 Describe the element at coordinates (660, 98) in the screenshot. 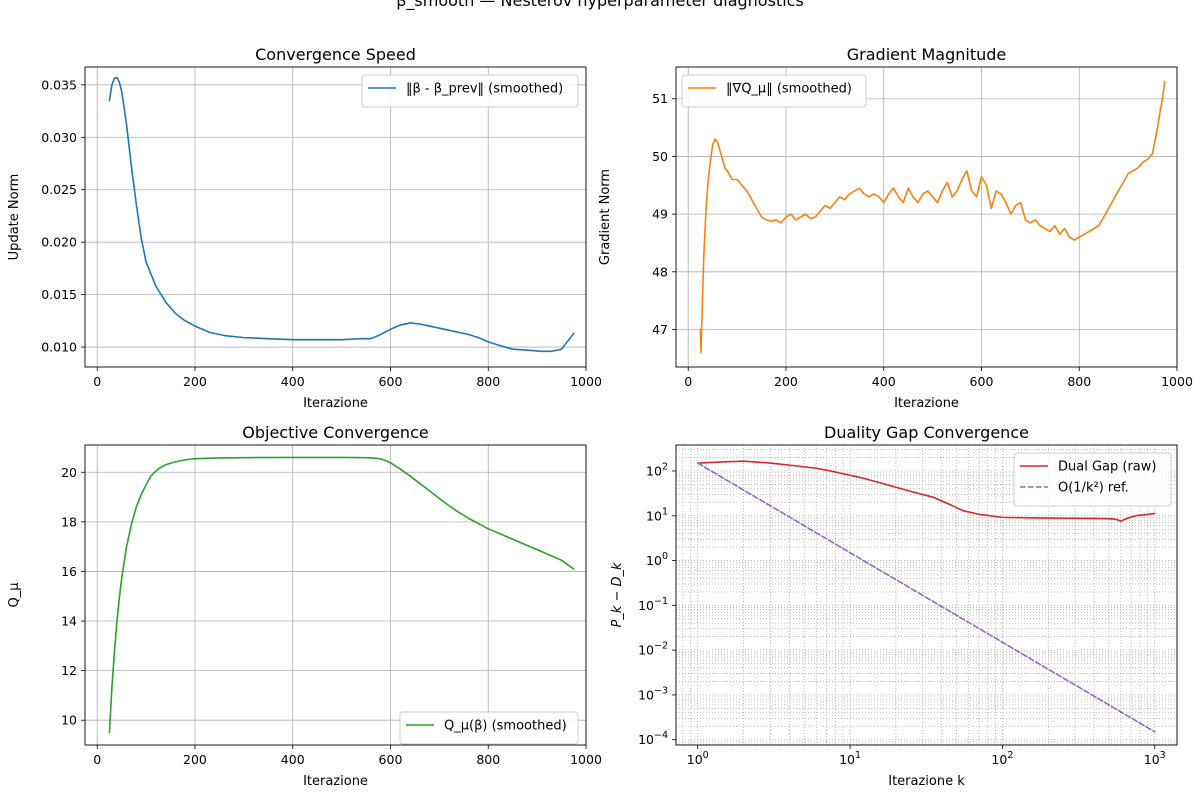

I see `y-tick-label: 51` at that location.